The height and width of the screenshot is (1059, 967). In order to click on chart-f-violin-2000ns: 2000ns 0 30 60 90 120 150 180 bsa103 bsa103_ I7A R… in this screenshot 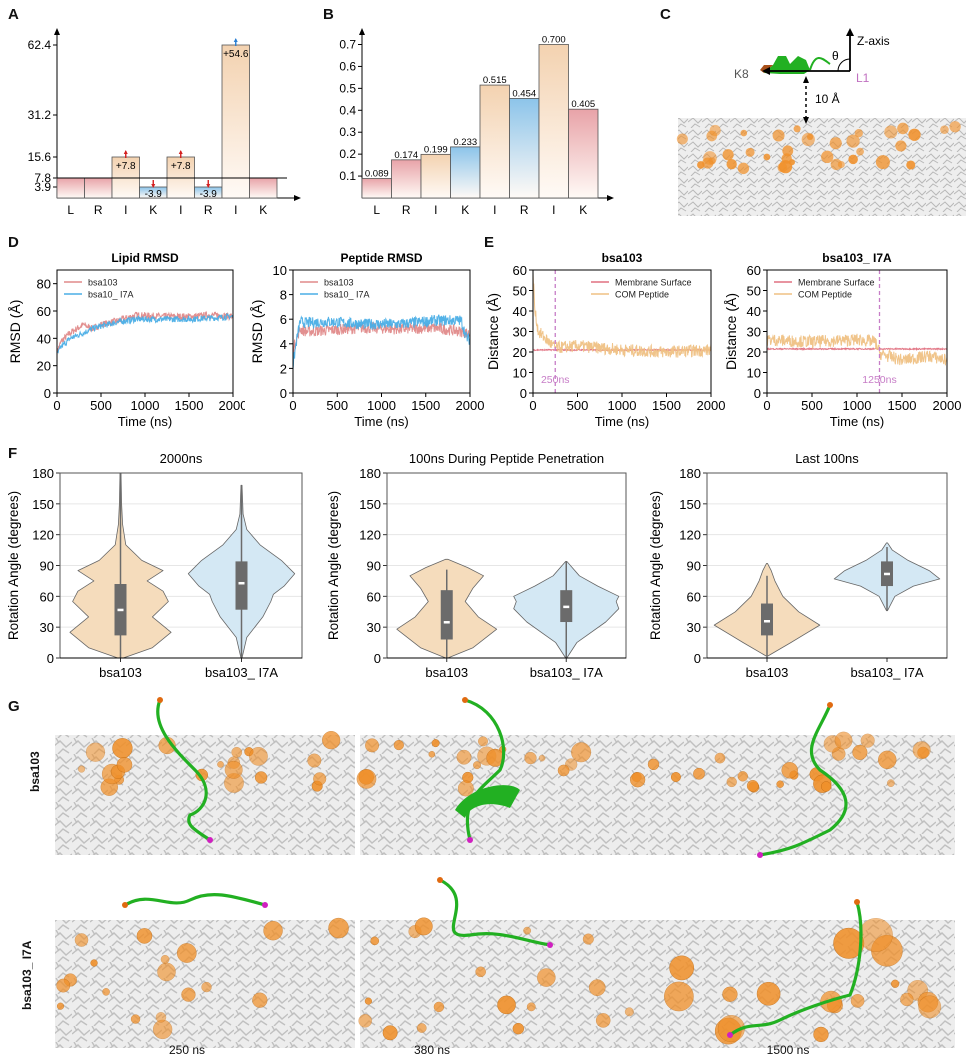, I will do `click(154, 565)`.